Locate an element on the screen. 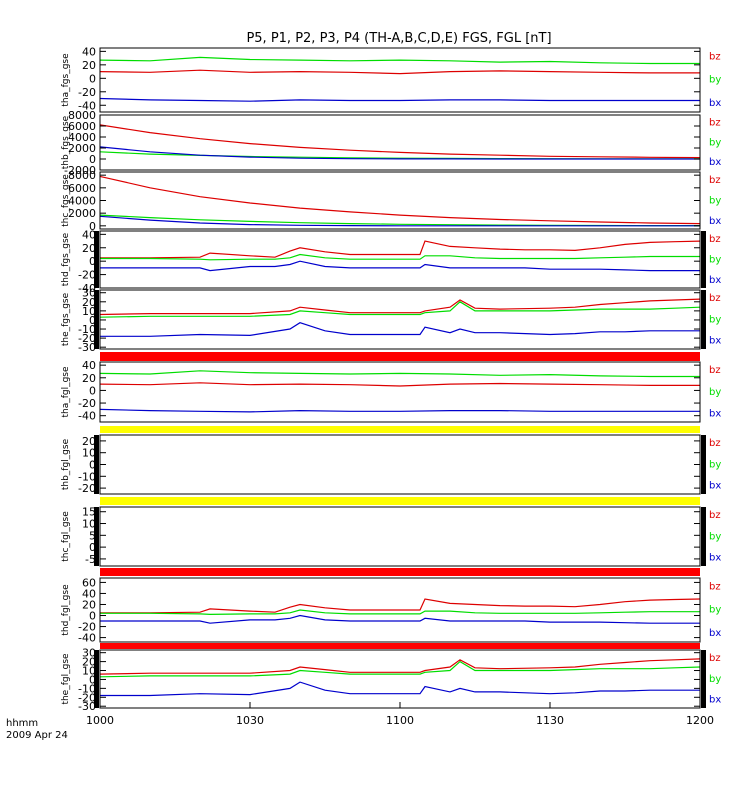 This screenshot has width=750, height=800. y-tick-label: -2000 is located at coordinates (80, 170).